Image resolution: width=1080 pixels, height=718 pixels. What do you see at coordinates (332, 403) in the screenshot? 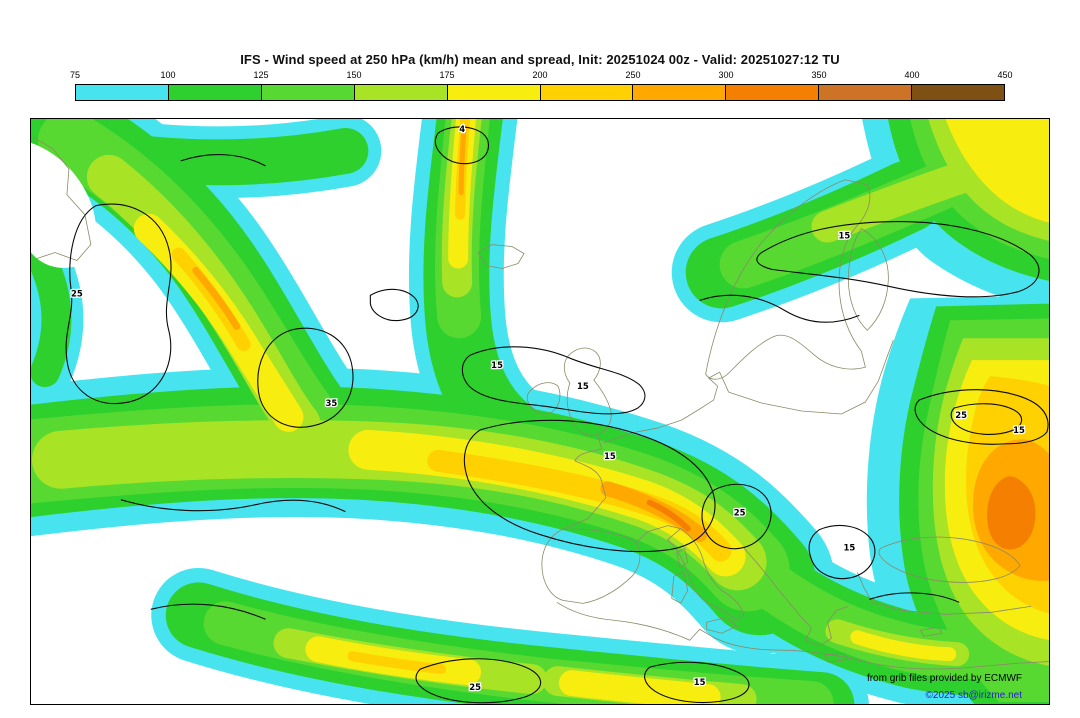
I see `contour-label: 35` at bounding box center [332, 403].